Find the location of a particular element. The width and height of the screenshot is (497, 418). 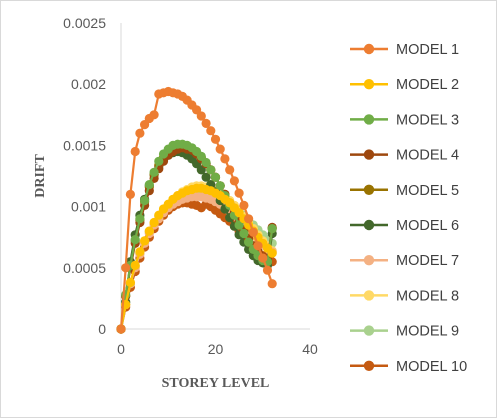

legend-item: MODEL 10 is located at coordinates (408, 367).